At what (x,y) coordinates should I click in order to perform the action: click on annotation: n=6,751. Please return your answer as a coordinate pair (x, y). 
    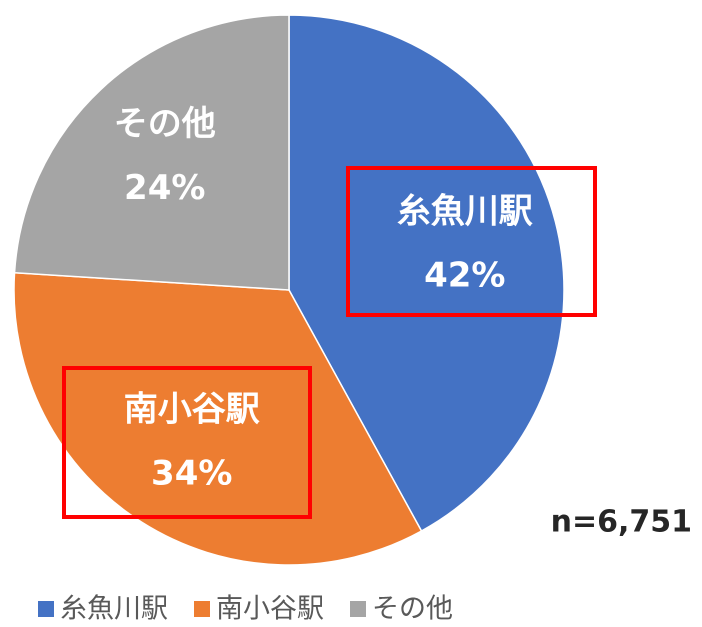
    Looking at the image, I should click on (621, 522).